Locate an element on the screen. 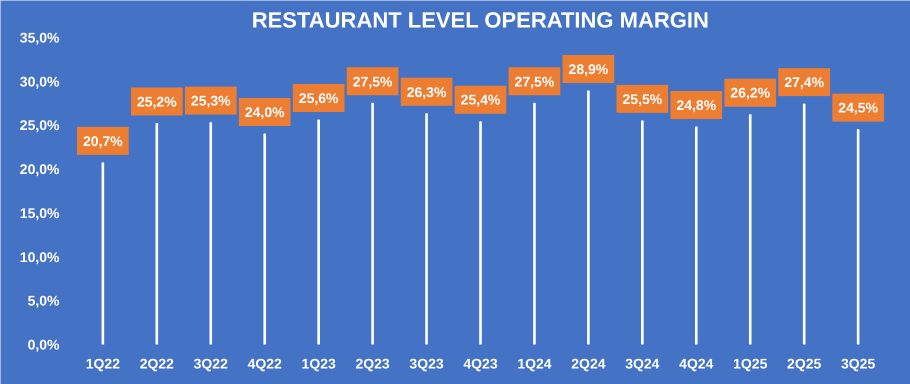  y-tick-label: 30,0% is located at coordinates (40, 81).